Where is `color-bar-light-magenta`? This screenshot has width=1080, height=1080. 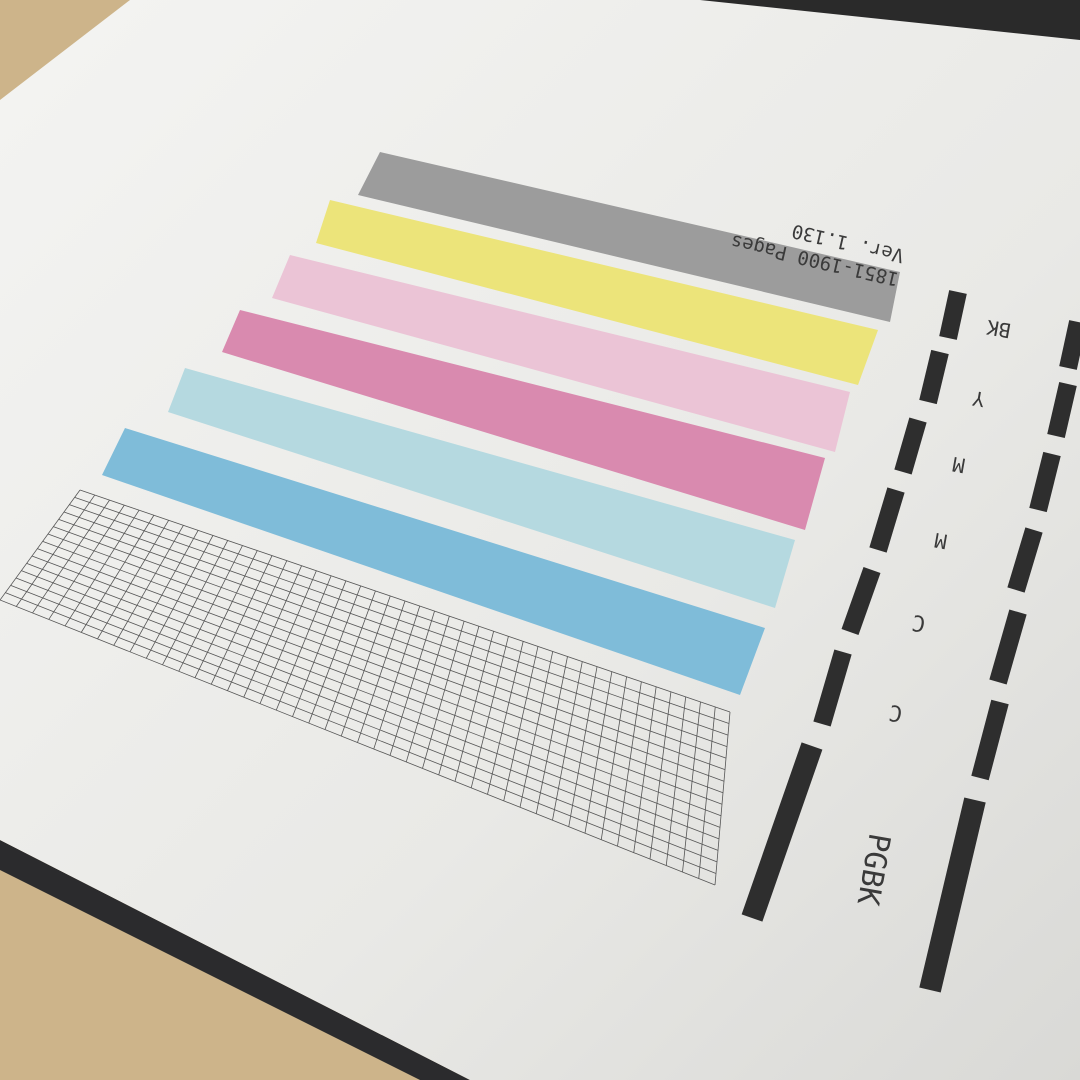
color-bar-light-magenta is located at coordinates (561, 353).